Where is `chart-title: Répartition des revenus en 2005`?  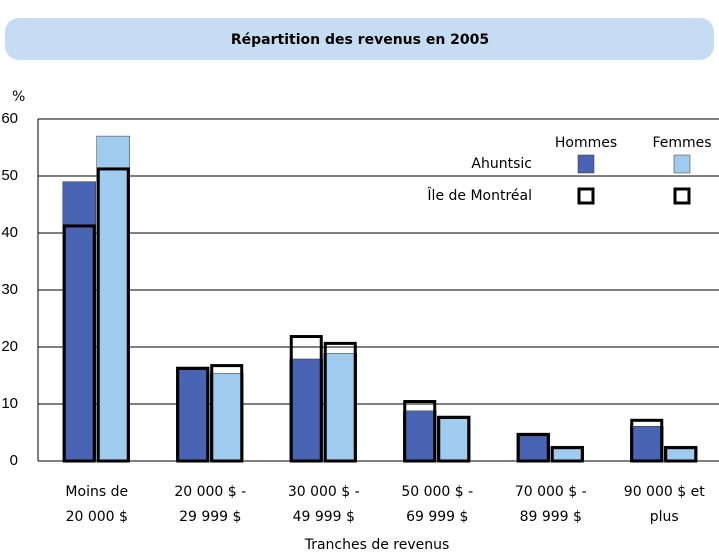 chart-title: Répartition des revenus en 2005 is located at coordinates (360, 40).